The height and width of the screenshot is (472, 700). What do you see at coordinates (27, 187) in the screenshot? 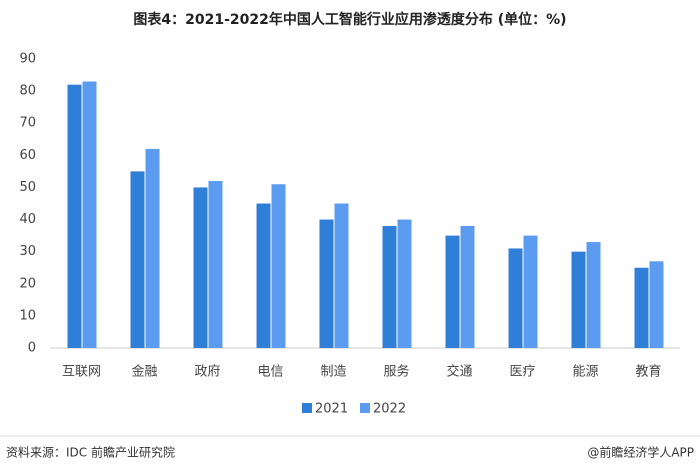
I see `y-tick-label: 50` at bounding box center [27, 187].